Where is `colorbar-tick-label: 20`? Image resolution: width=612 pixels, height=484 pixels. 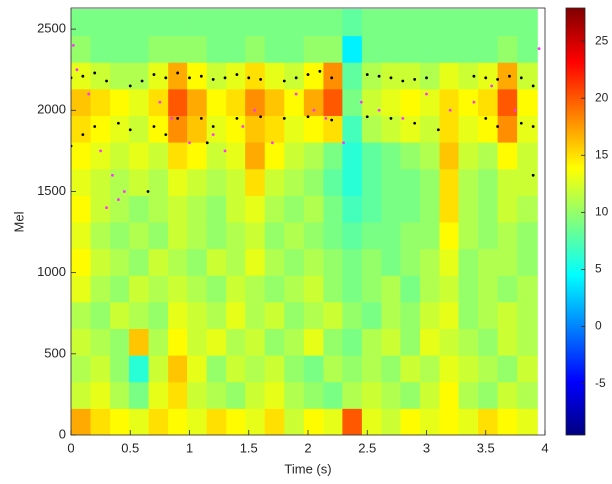
colorbar-tick-label: 20 is located at coordinates (602, 97).